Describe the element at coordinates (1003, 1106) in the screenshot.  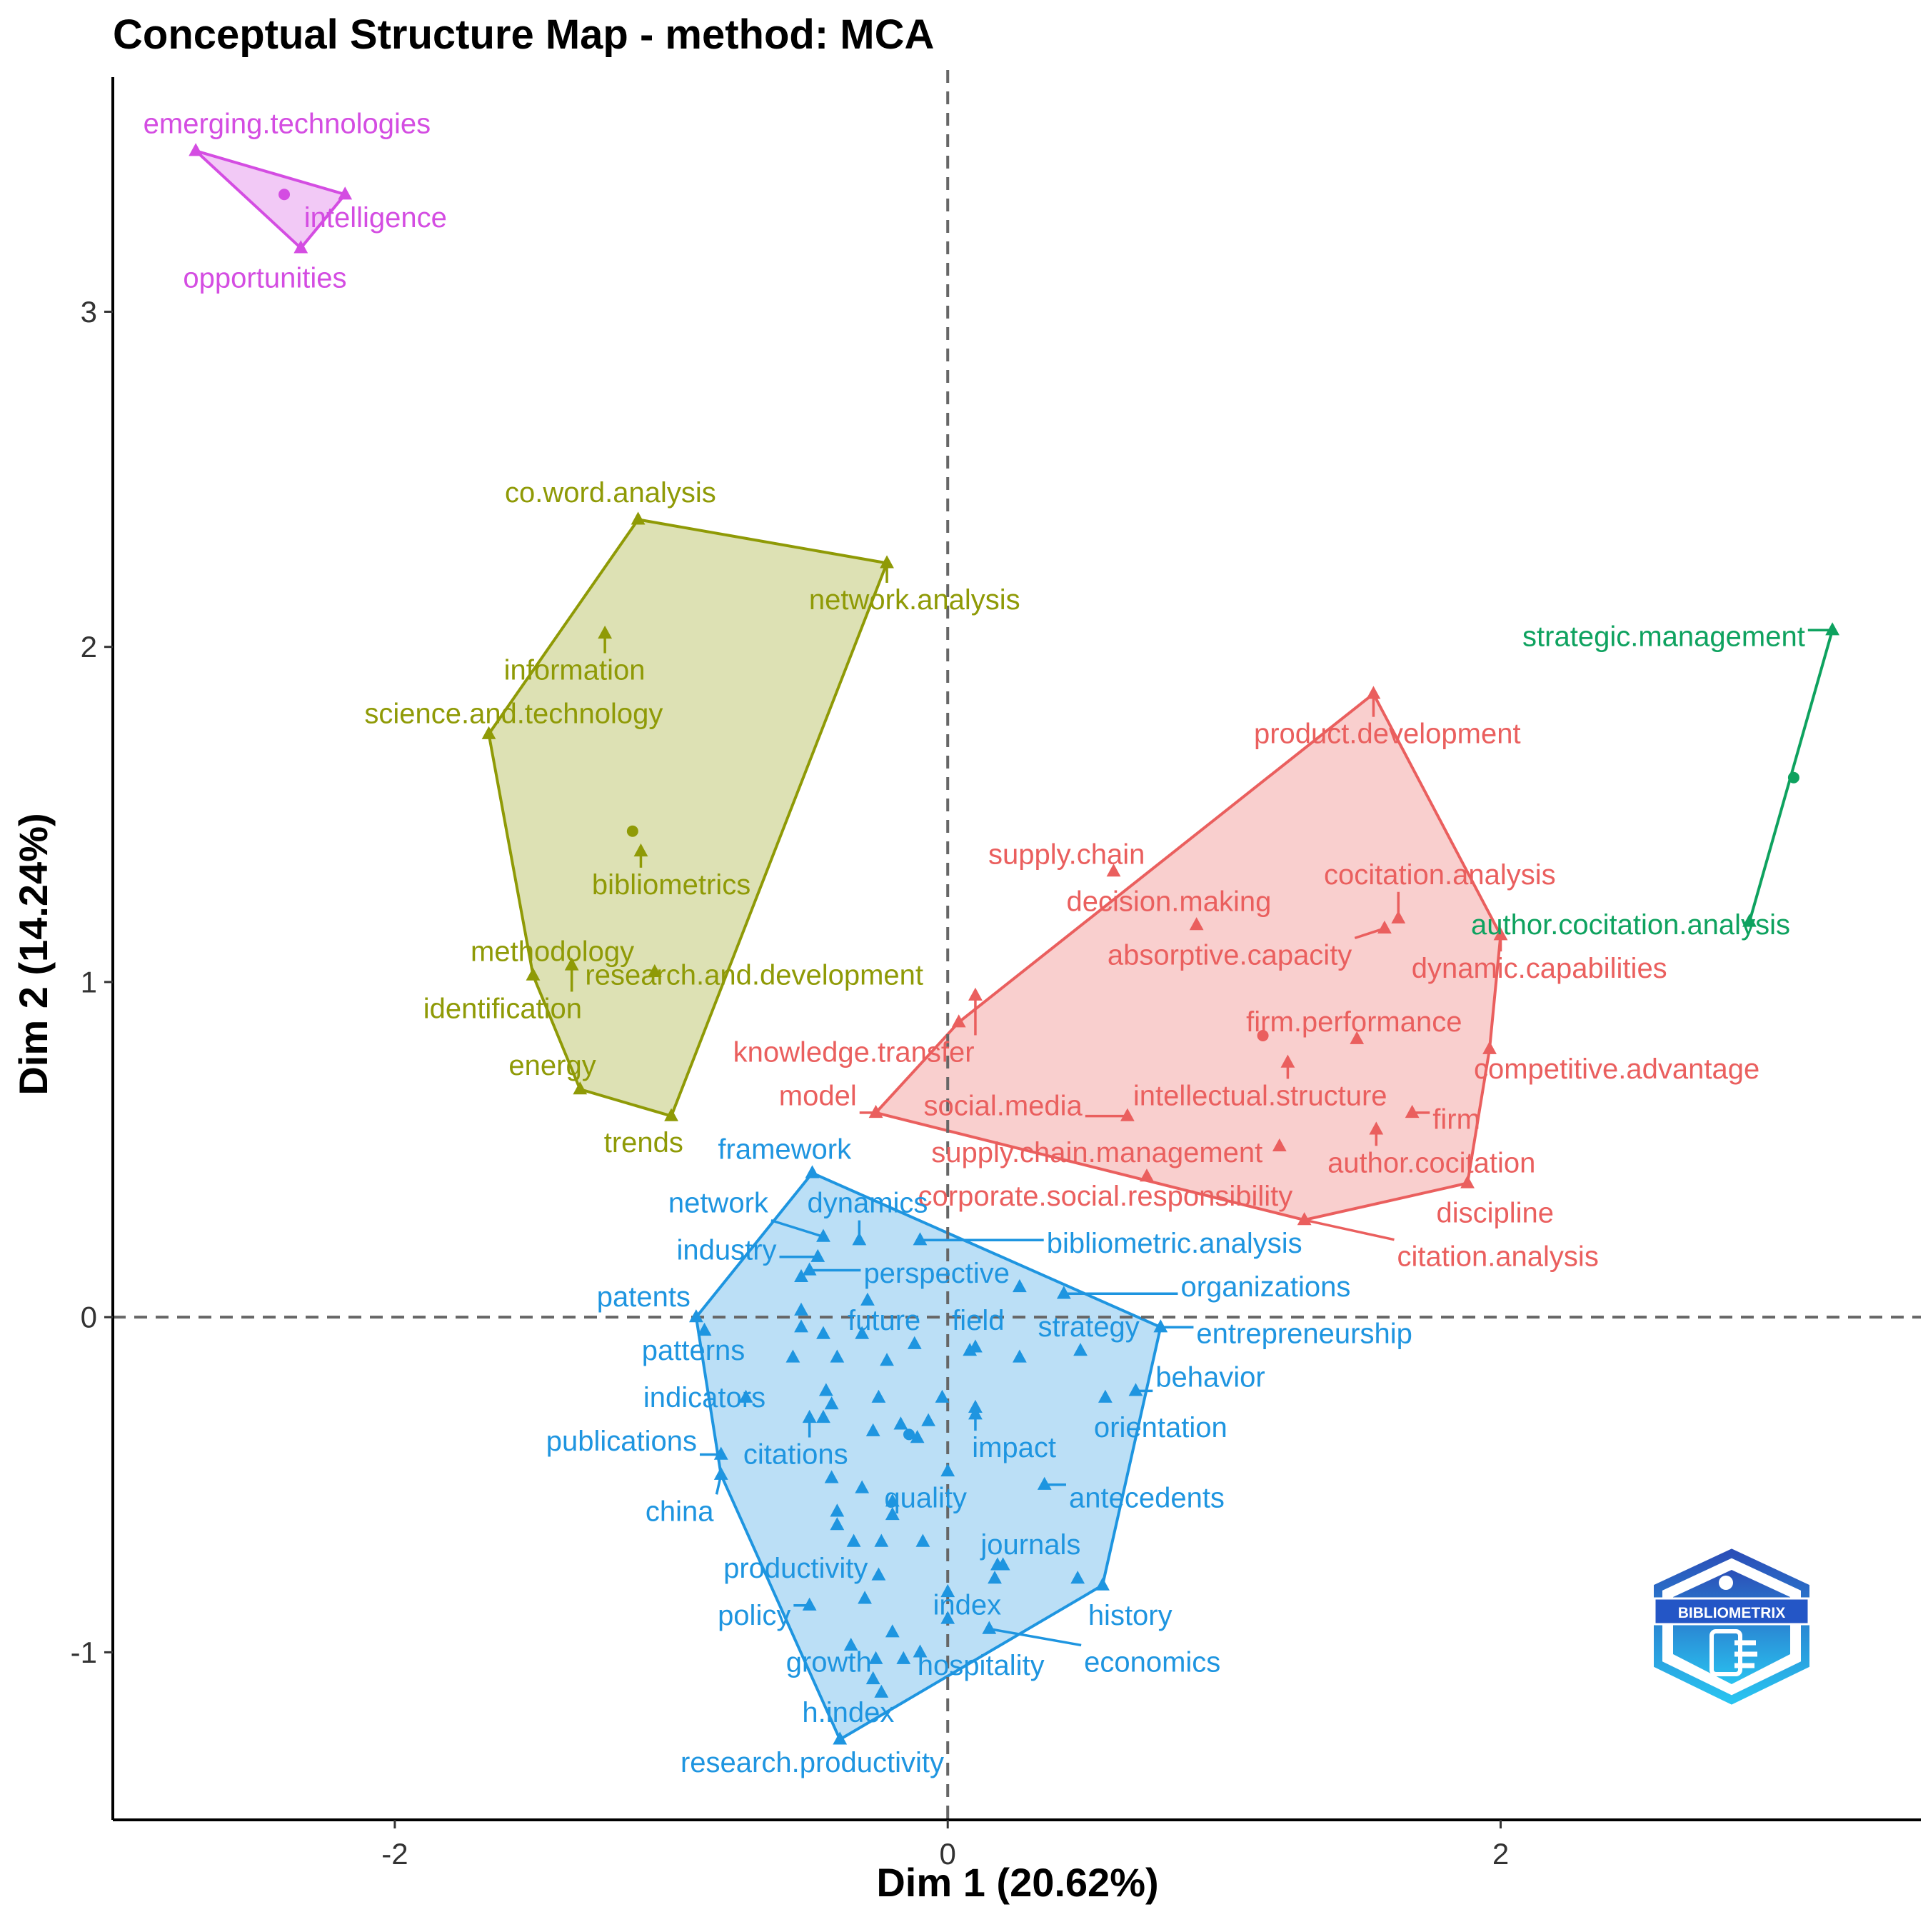
I see `point-label-3-12: social.media` at that location.